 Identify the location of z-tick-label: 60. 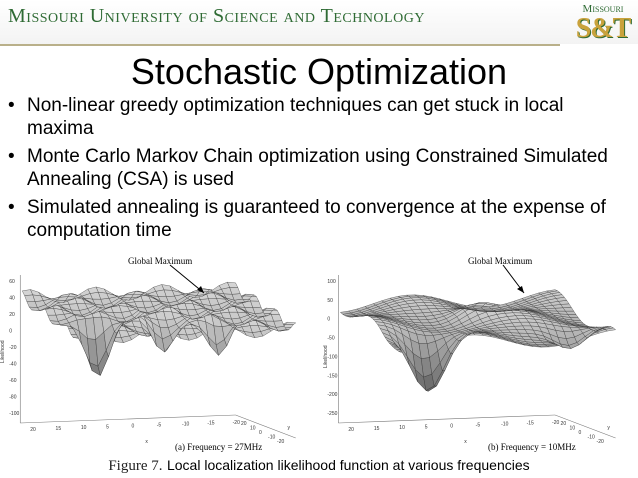
(12, 282).